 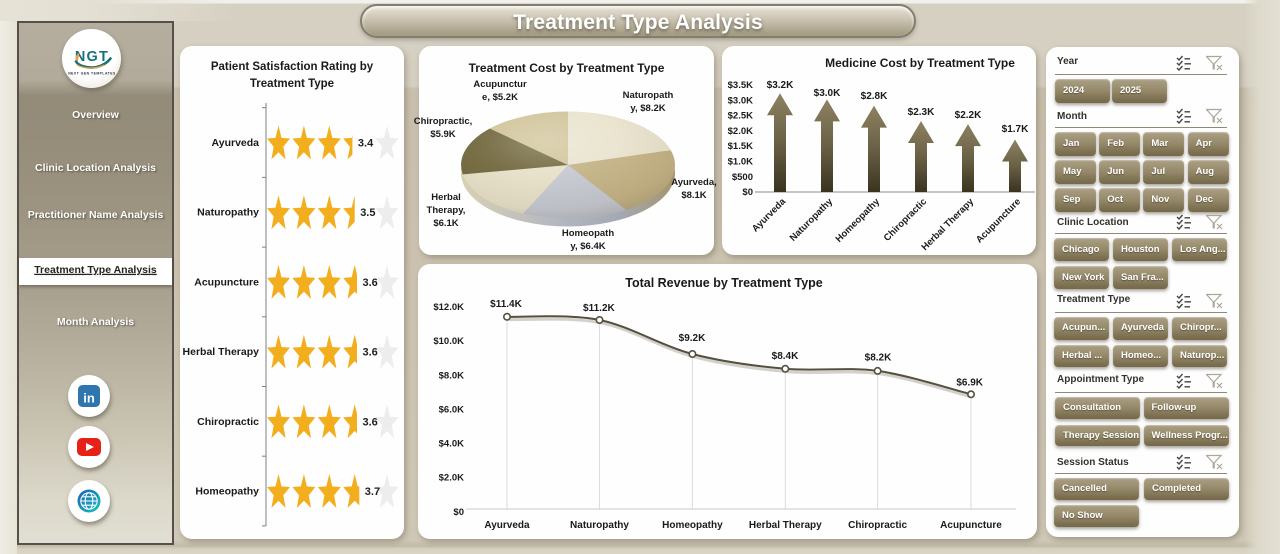 I want to click on svg-text: $11.4K, so click(x=506, y=304).